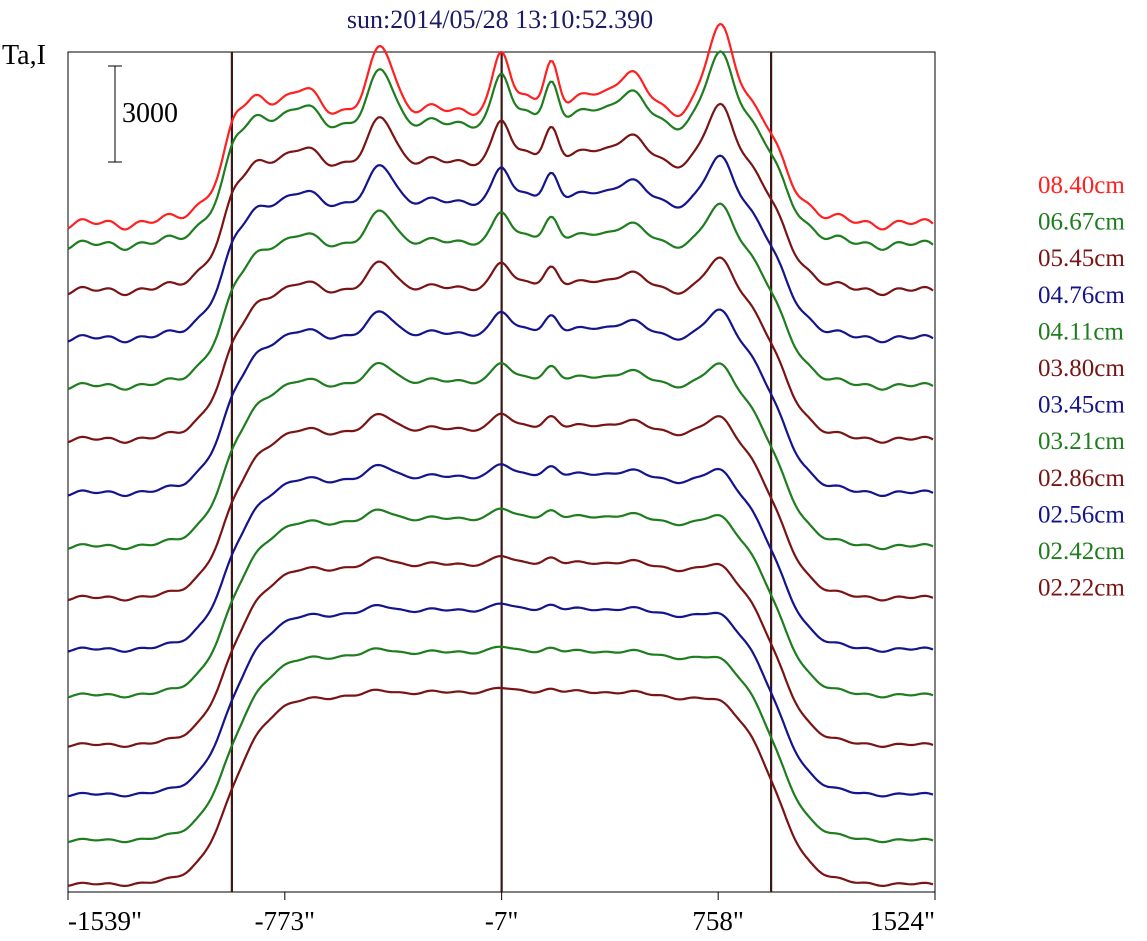 The width and height of the screenshot is (1147, 941). I want to click on scale-bar: 3000, so click(143, 114).